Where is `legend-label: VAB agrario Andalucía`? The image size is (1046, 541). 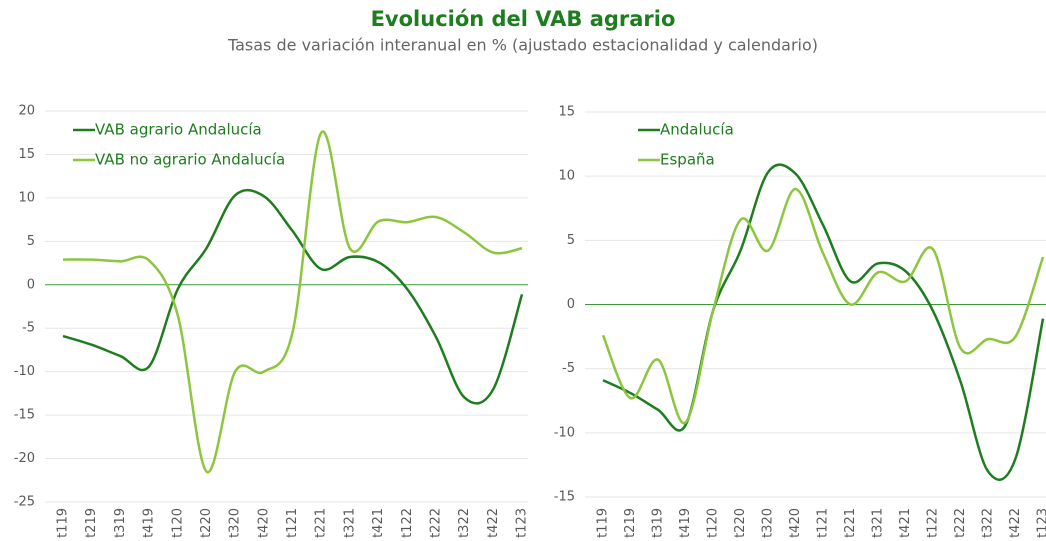 legend-label: VAB agrario Andalucía is located at coordinates (178, 130).